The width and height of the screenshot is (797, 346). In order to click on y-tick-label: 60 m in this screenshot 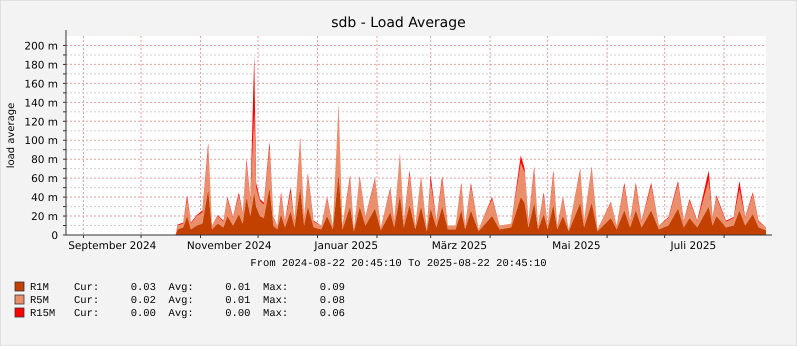, I will do `click(44, 179)`.